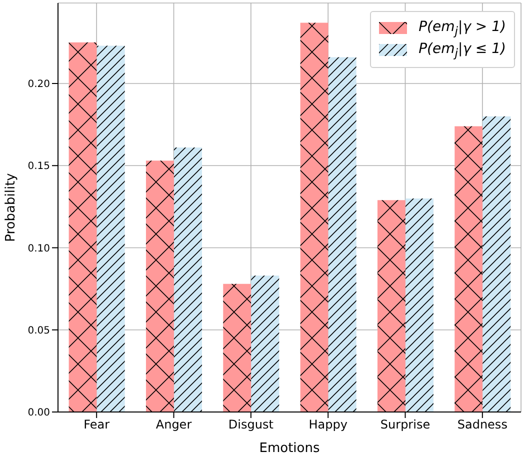 The height and width of the screenshot is (454, 522). I want to click on legend-label: P(em$_{j}$|γ > 1), so click(462, 28).